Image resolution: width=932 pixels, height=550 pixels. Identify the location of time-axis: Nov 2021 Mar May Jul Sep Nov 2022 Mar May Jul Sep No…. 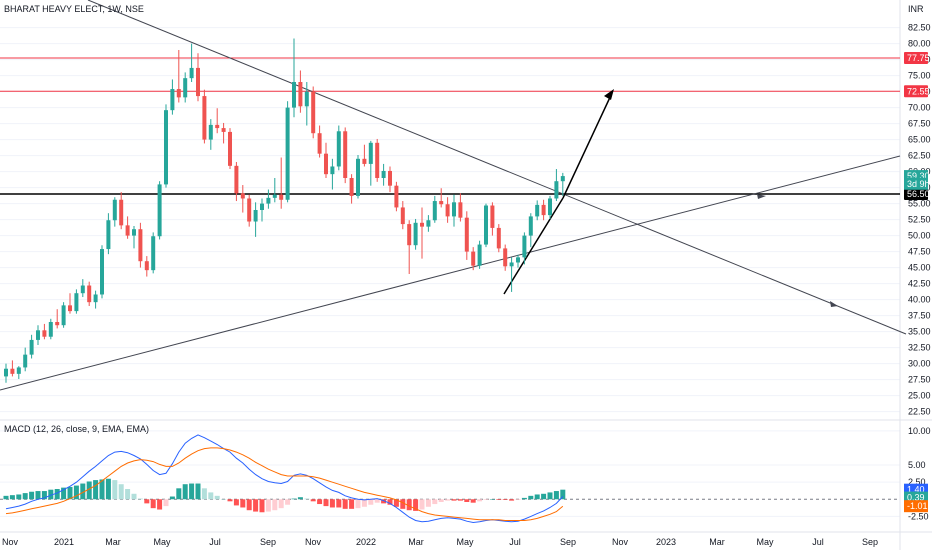
(440, 542).